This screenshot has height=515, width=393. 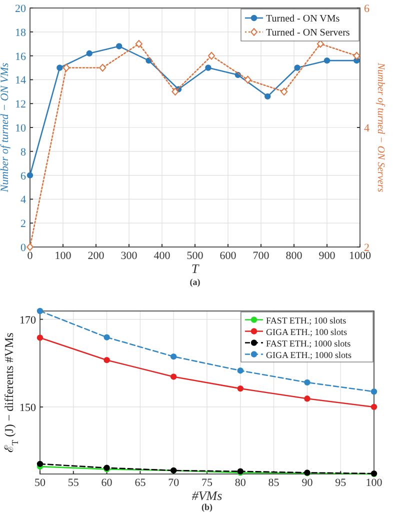 What do you see at coordinates (380, 127) in the screenshot?
I see `y2-axis-title: Number of turned − ON Servers` at bounding box center [380, 127].